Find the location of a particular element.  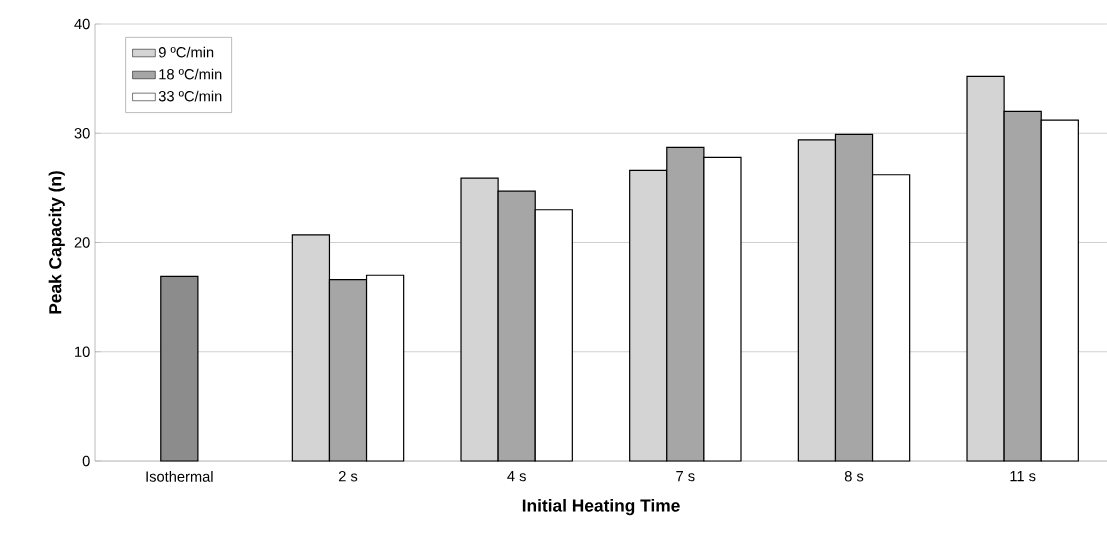

bar is located at coordinates (179, 368).